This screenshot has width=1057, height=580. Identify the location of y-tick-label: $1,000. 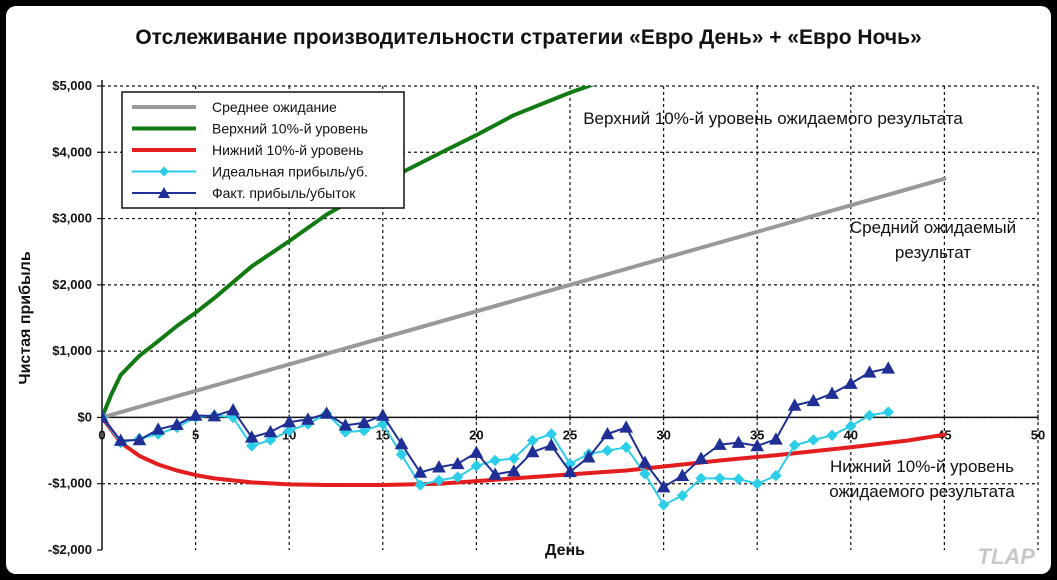
(72, 350).